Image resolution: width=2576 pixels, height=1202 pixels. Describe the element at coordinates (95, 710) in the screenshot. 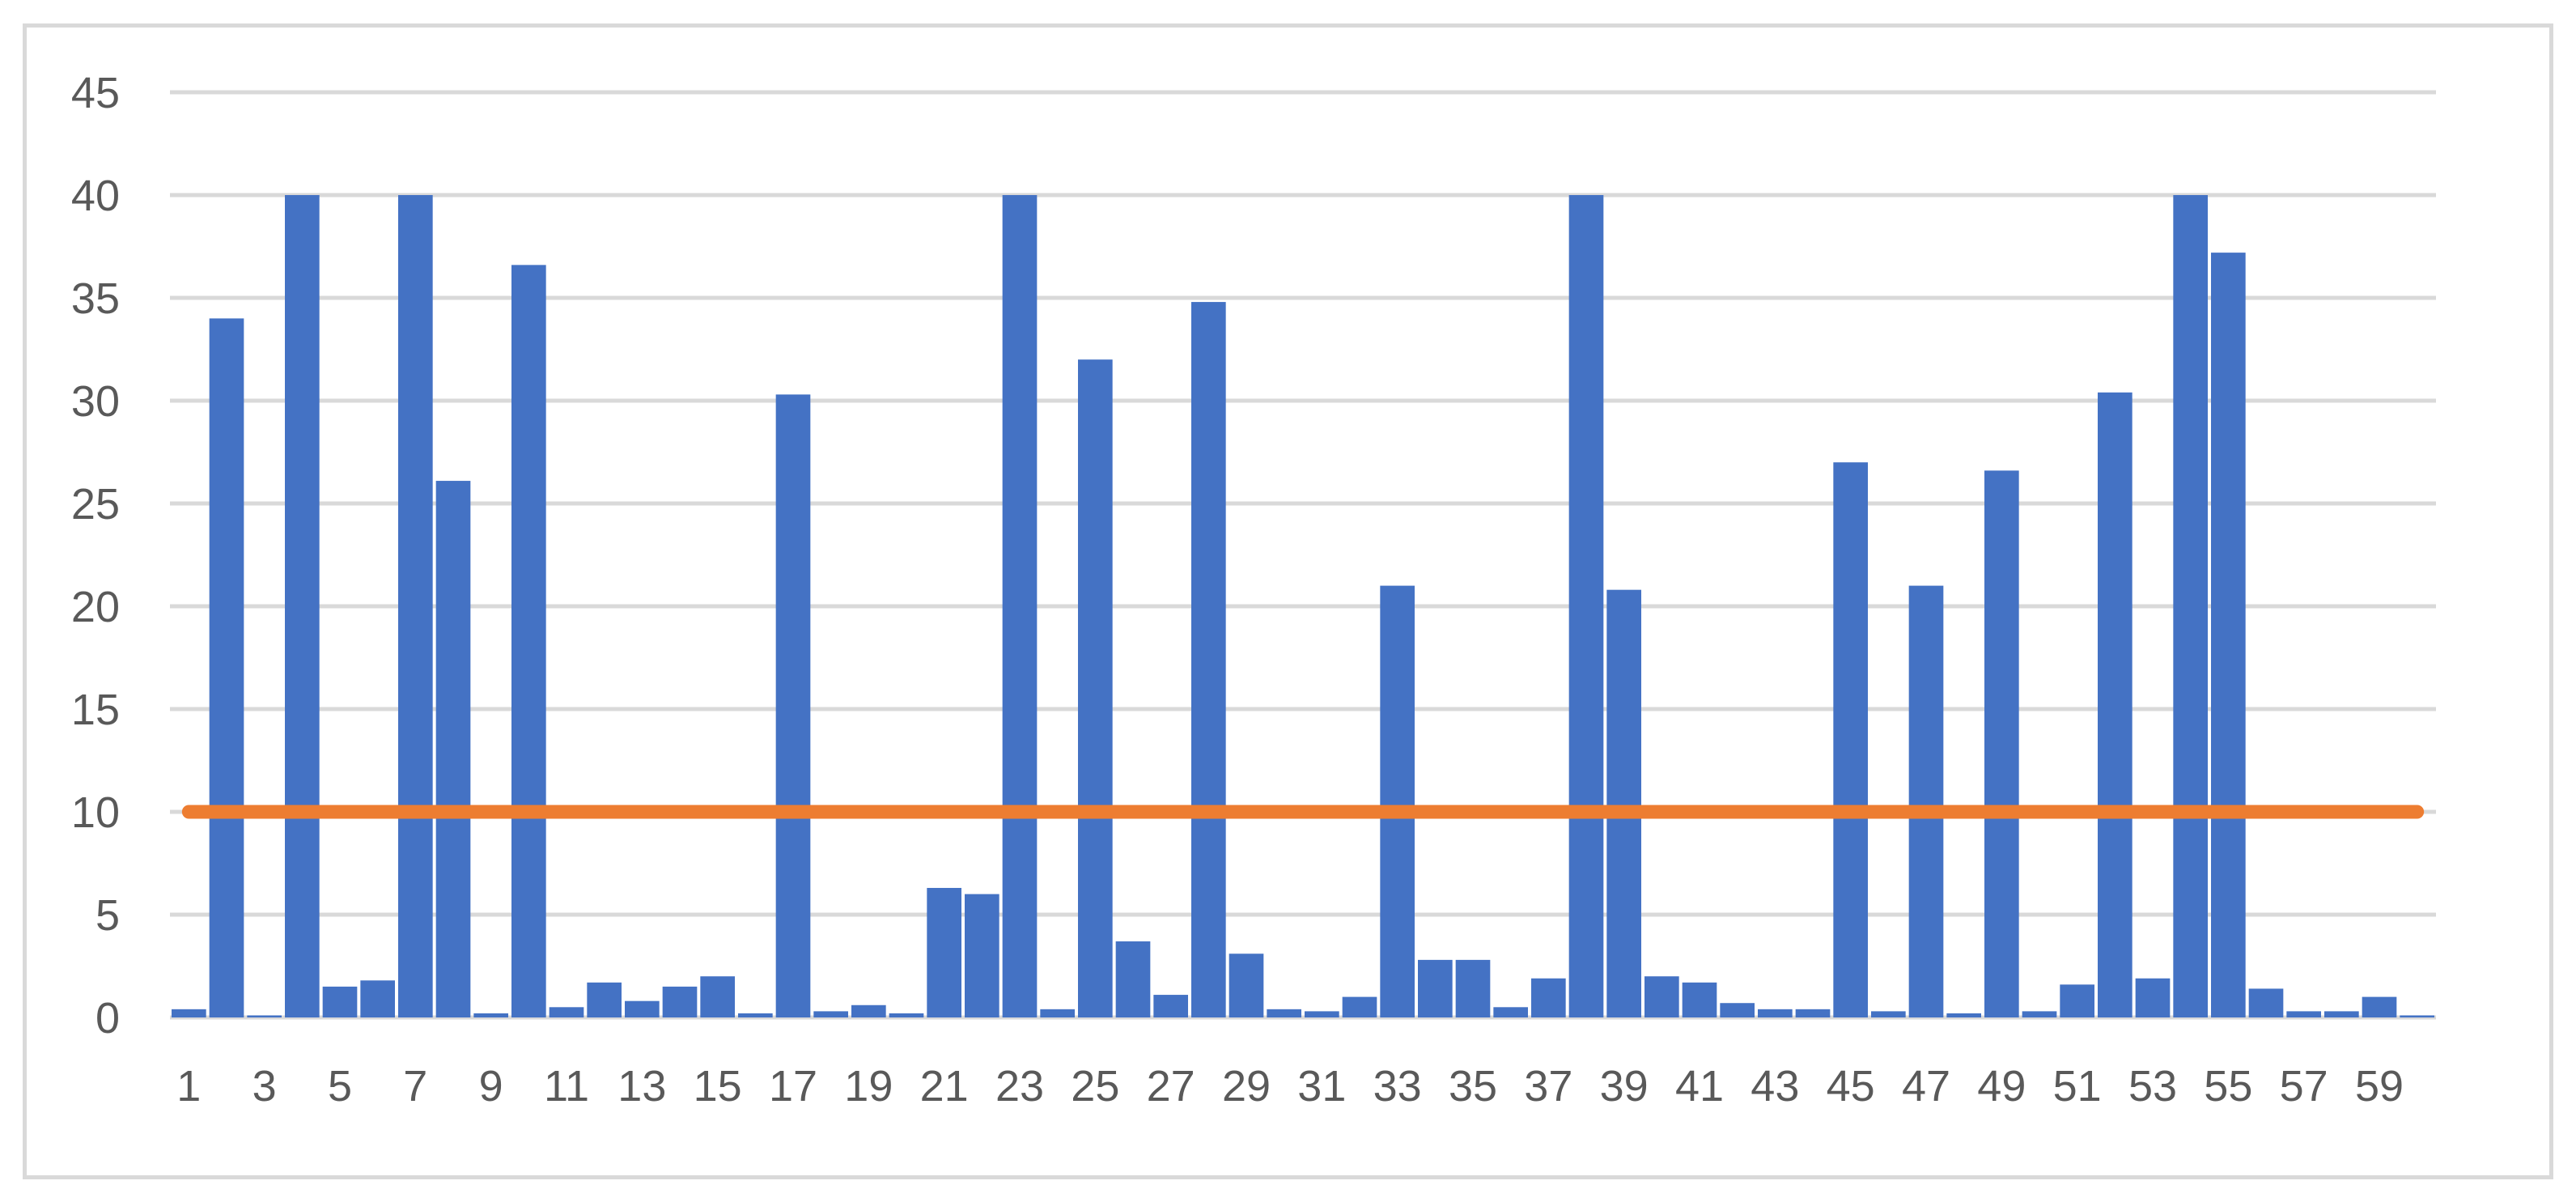

I see `y-tick-label: 15` at that location.